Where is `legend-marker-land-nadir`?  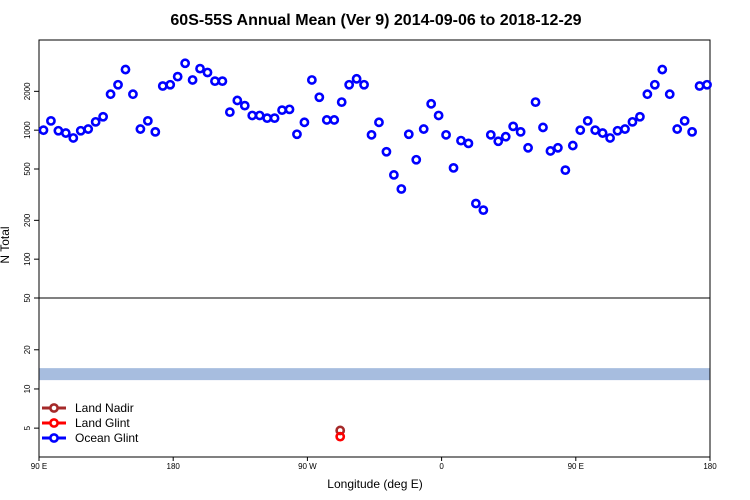 legend-marker-land-nadir is located at coordinates (54, 408).